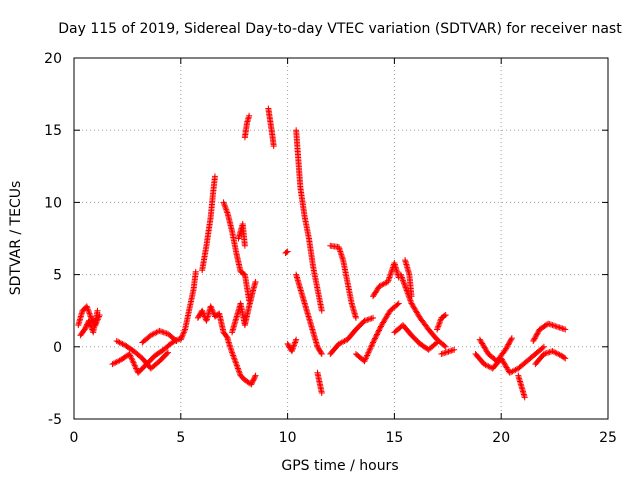 This screenshot has width=640, height=480. What do you see at coordinates (501, 438) in the screenshot?
I see `x-tick-label: 20` at bounding box center [501, 438].